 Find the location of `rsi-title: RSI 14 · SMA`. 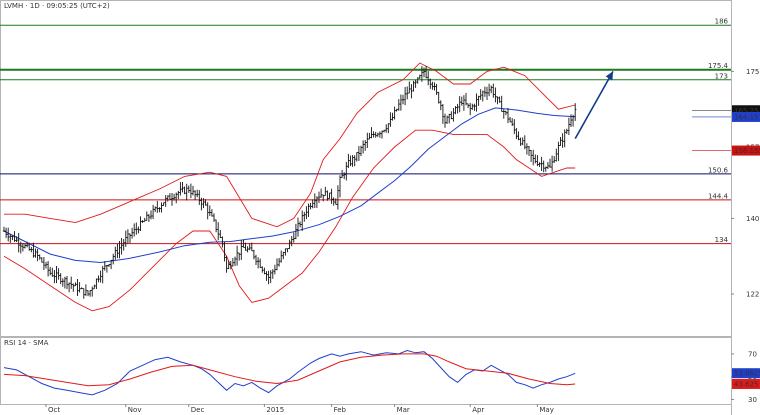

rsi-title: RSI 14 · SMA is located at coordinates (26, 343).